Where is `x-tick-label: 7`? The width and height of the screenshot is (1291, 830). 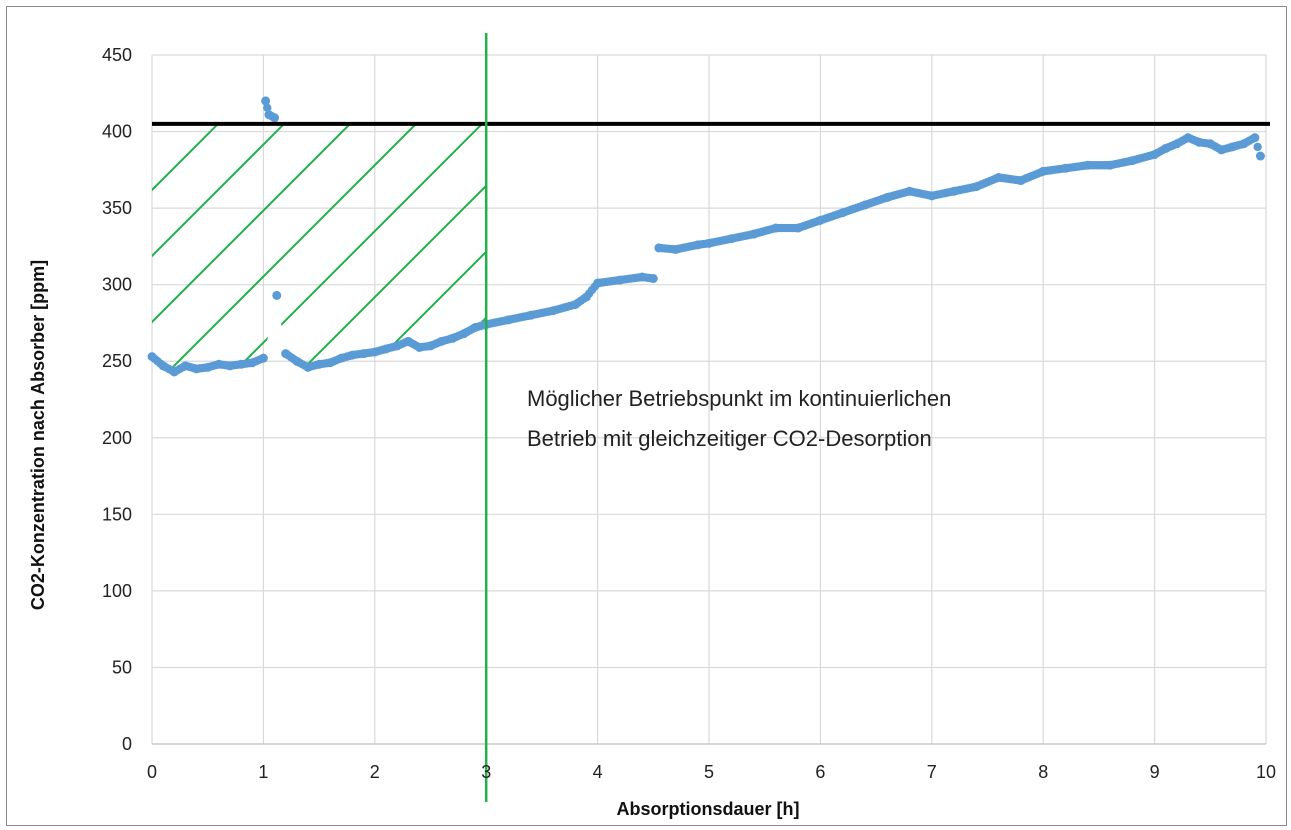
x-tick-label: 7 is located at coordinates (932, 772).